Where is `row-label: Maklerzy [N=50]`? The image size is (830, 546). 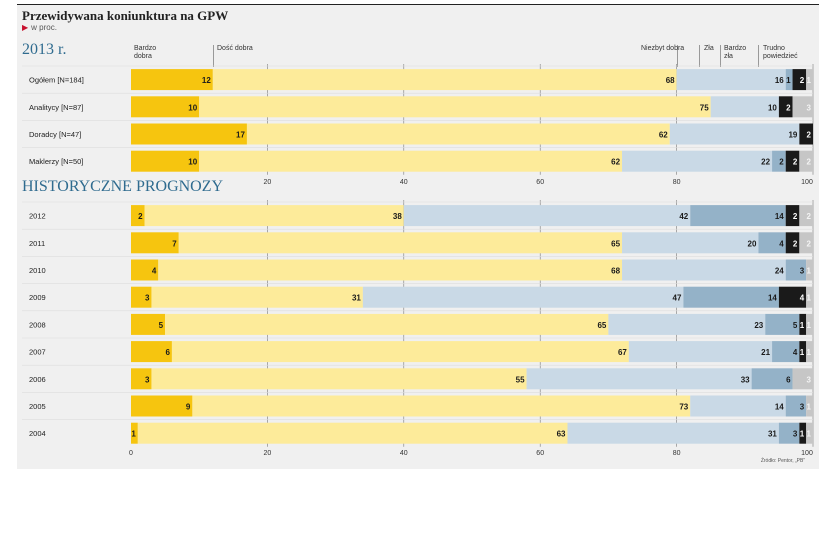
row-label: Maklerzy [N=50] is located at coordinates (56, 161).